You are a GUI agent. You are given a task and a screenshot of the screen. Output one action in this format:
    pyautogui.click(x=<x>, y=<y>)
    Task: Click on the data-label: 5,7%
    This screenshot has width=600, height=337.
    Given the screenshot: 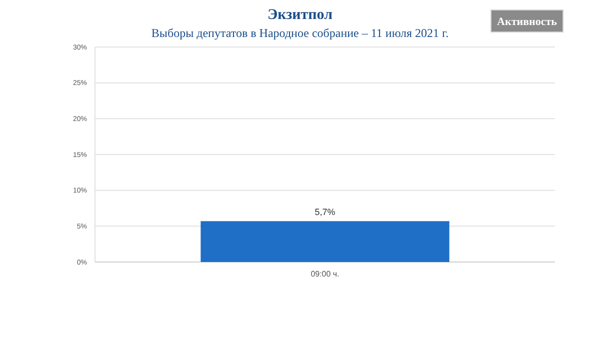 What is the action you would take?
    pyautogui.click(x=325, y=212)
    